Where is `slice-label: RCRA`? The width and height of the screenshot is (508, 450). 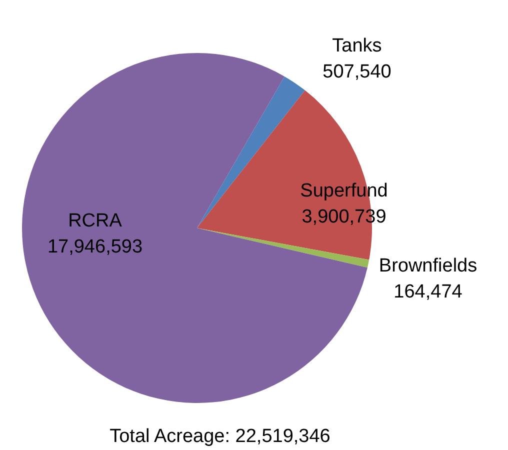 slice-label: RCRA is located at coordinates (95, 221).